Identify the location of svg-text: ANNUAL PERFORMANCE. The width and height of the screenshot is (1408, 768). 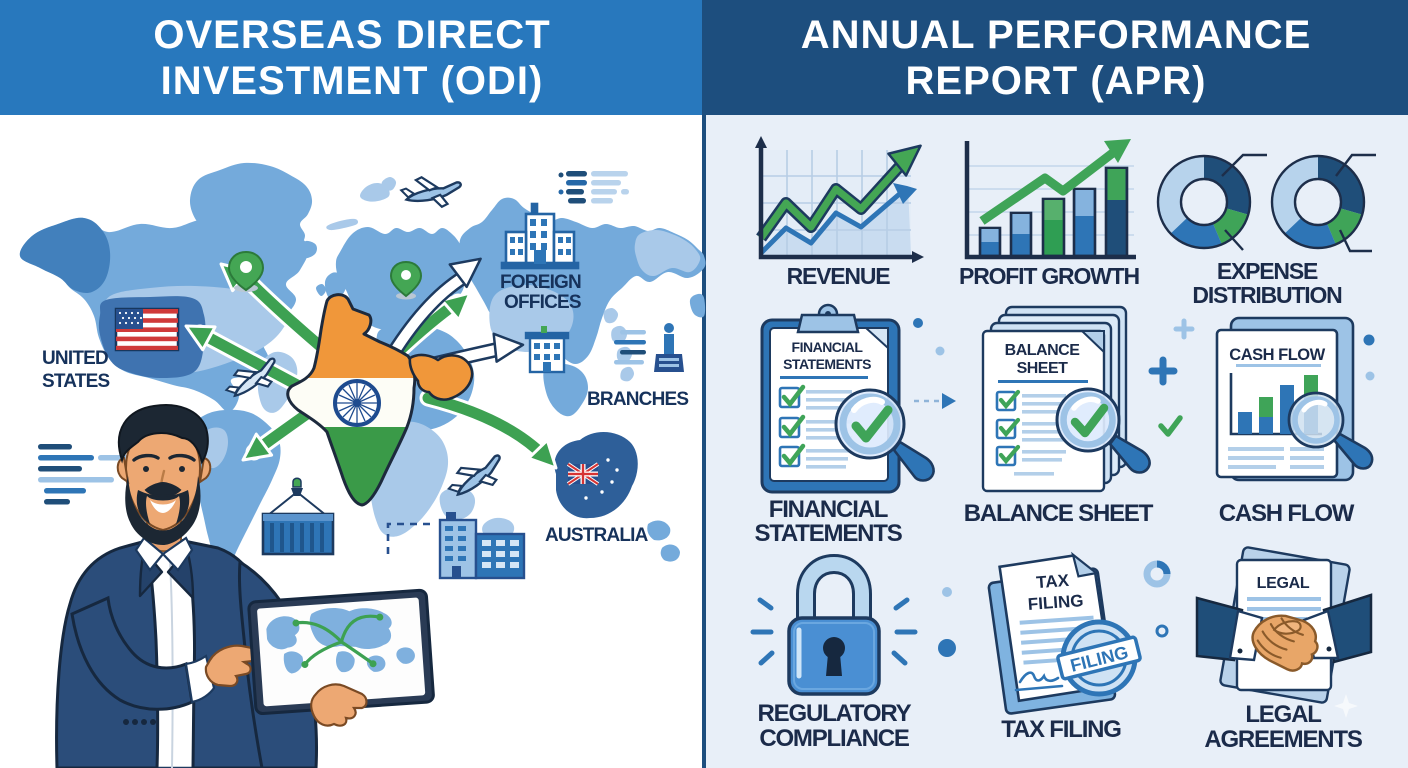
(1056, 35).